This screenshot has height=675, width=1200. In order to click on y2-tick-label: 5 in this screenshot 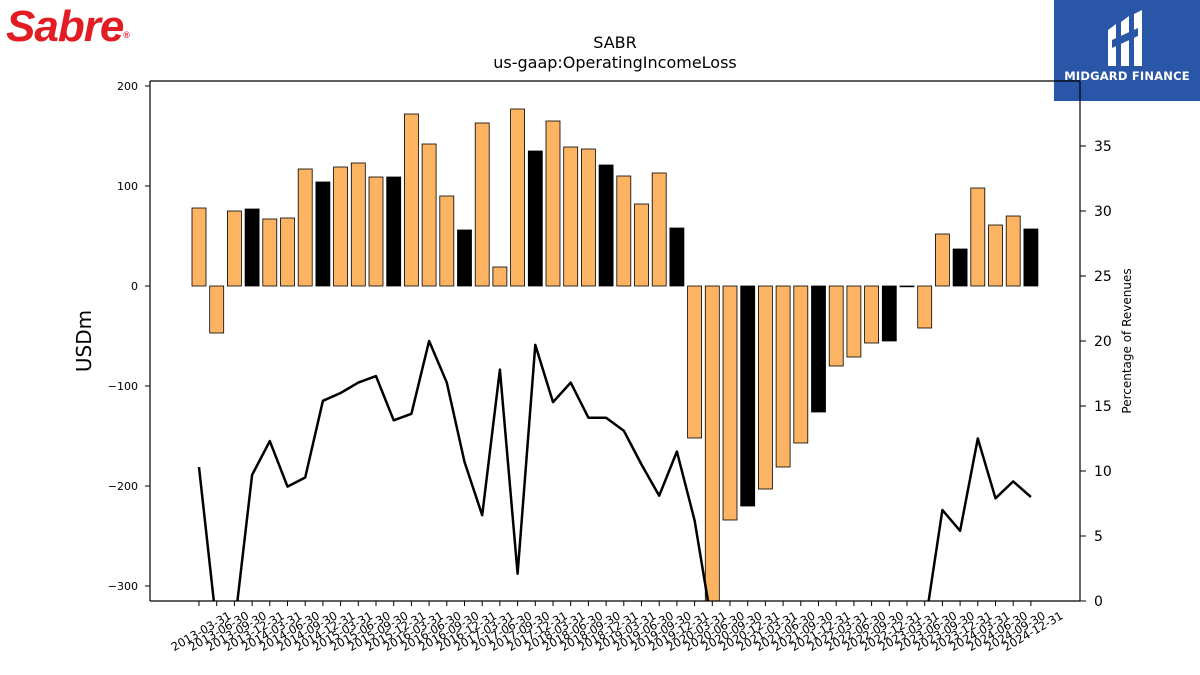, I will do `click(1098, 537)`.